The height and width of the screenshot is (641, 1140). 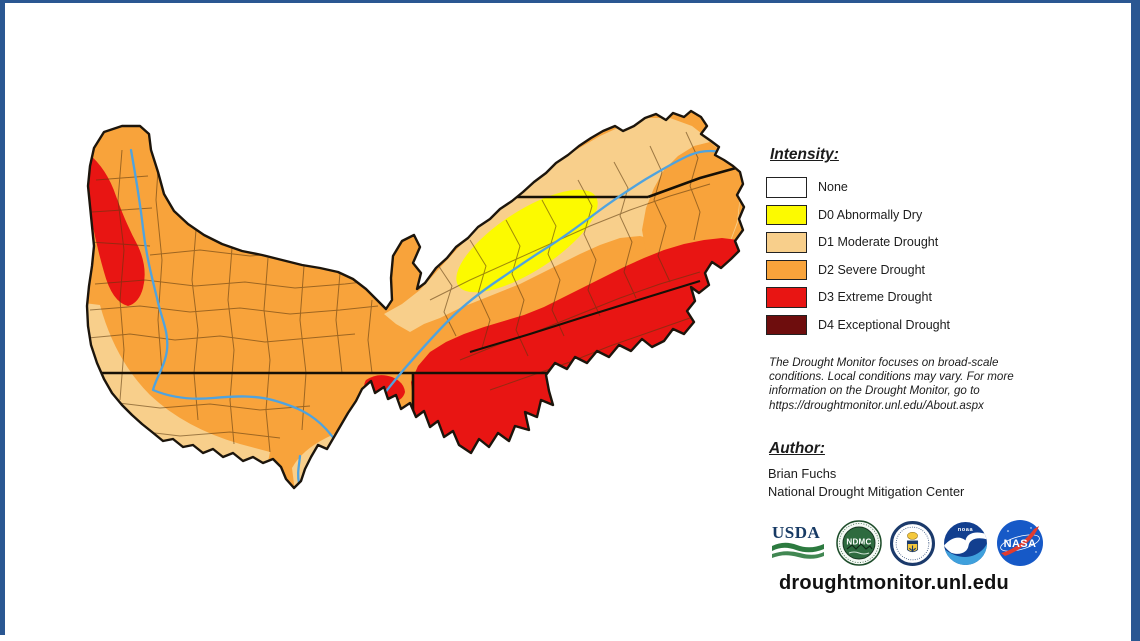 What do you see at coordinates (786, 187) in the screenshot?
I see `legend-swatch-none` at bounding box center [786, 187].